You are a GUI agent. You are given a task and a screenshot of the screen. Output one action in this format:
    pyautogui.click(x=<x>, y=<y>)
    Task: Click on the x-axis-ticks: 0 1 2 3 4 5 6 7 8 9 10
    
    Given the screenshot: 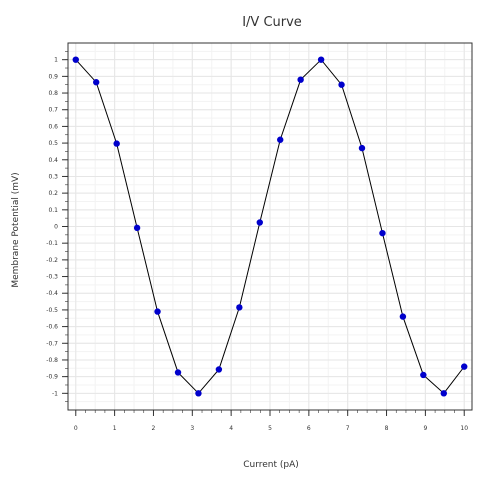 What is the action you would take?
    pyautogui.click(x=271, y=421)
    